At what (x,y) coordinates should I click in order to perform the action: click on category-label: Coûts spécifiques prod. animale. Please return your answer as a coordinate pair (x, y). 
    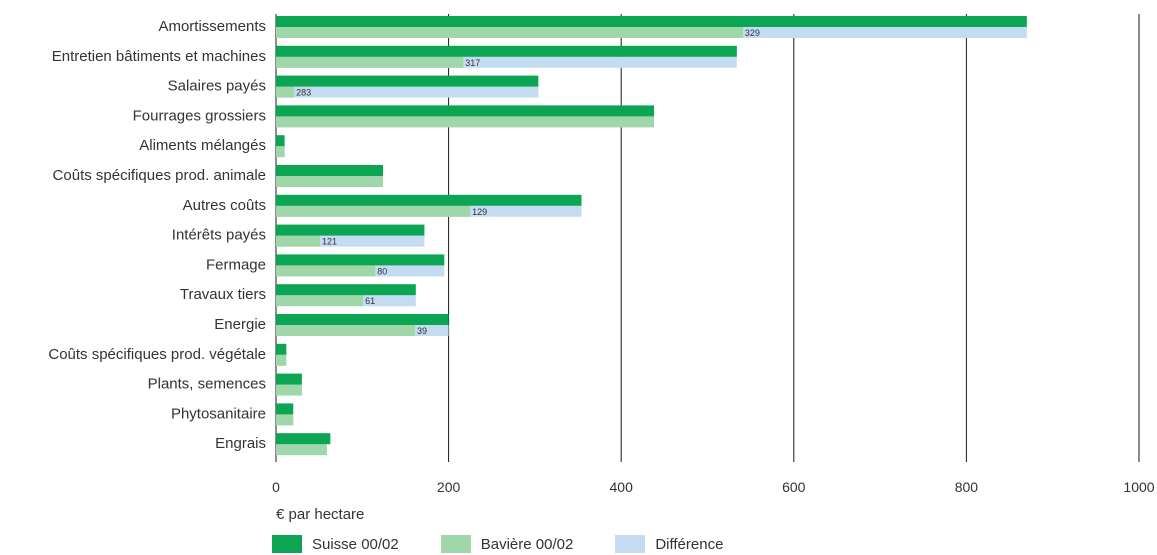
    Looking at the image, I should click on (159, 175).